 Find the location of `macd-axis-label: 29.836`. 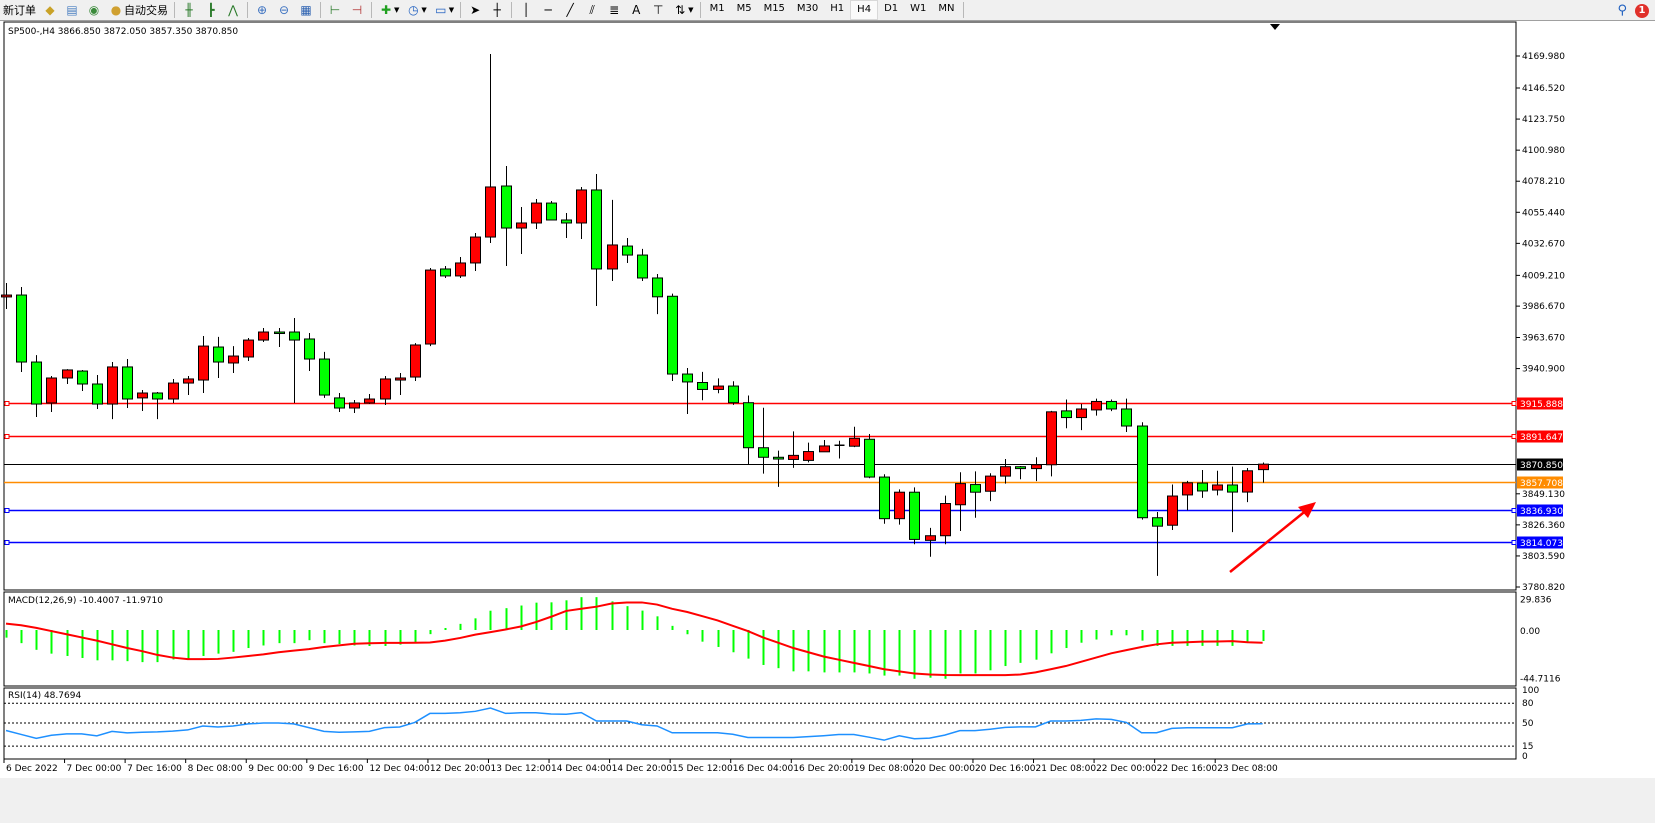

macd-axis-label: 29.836 is located at coordinates (1536, 600).